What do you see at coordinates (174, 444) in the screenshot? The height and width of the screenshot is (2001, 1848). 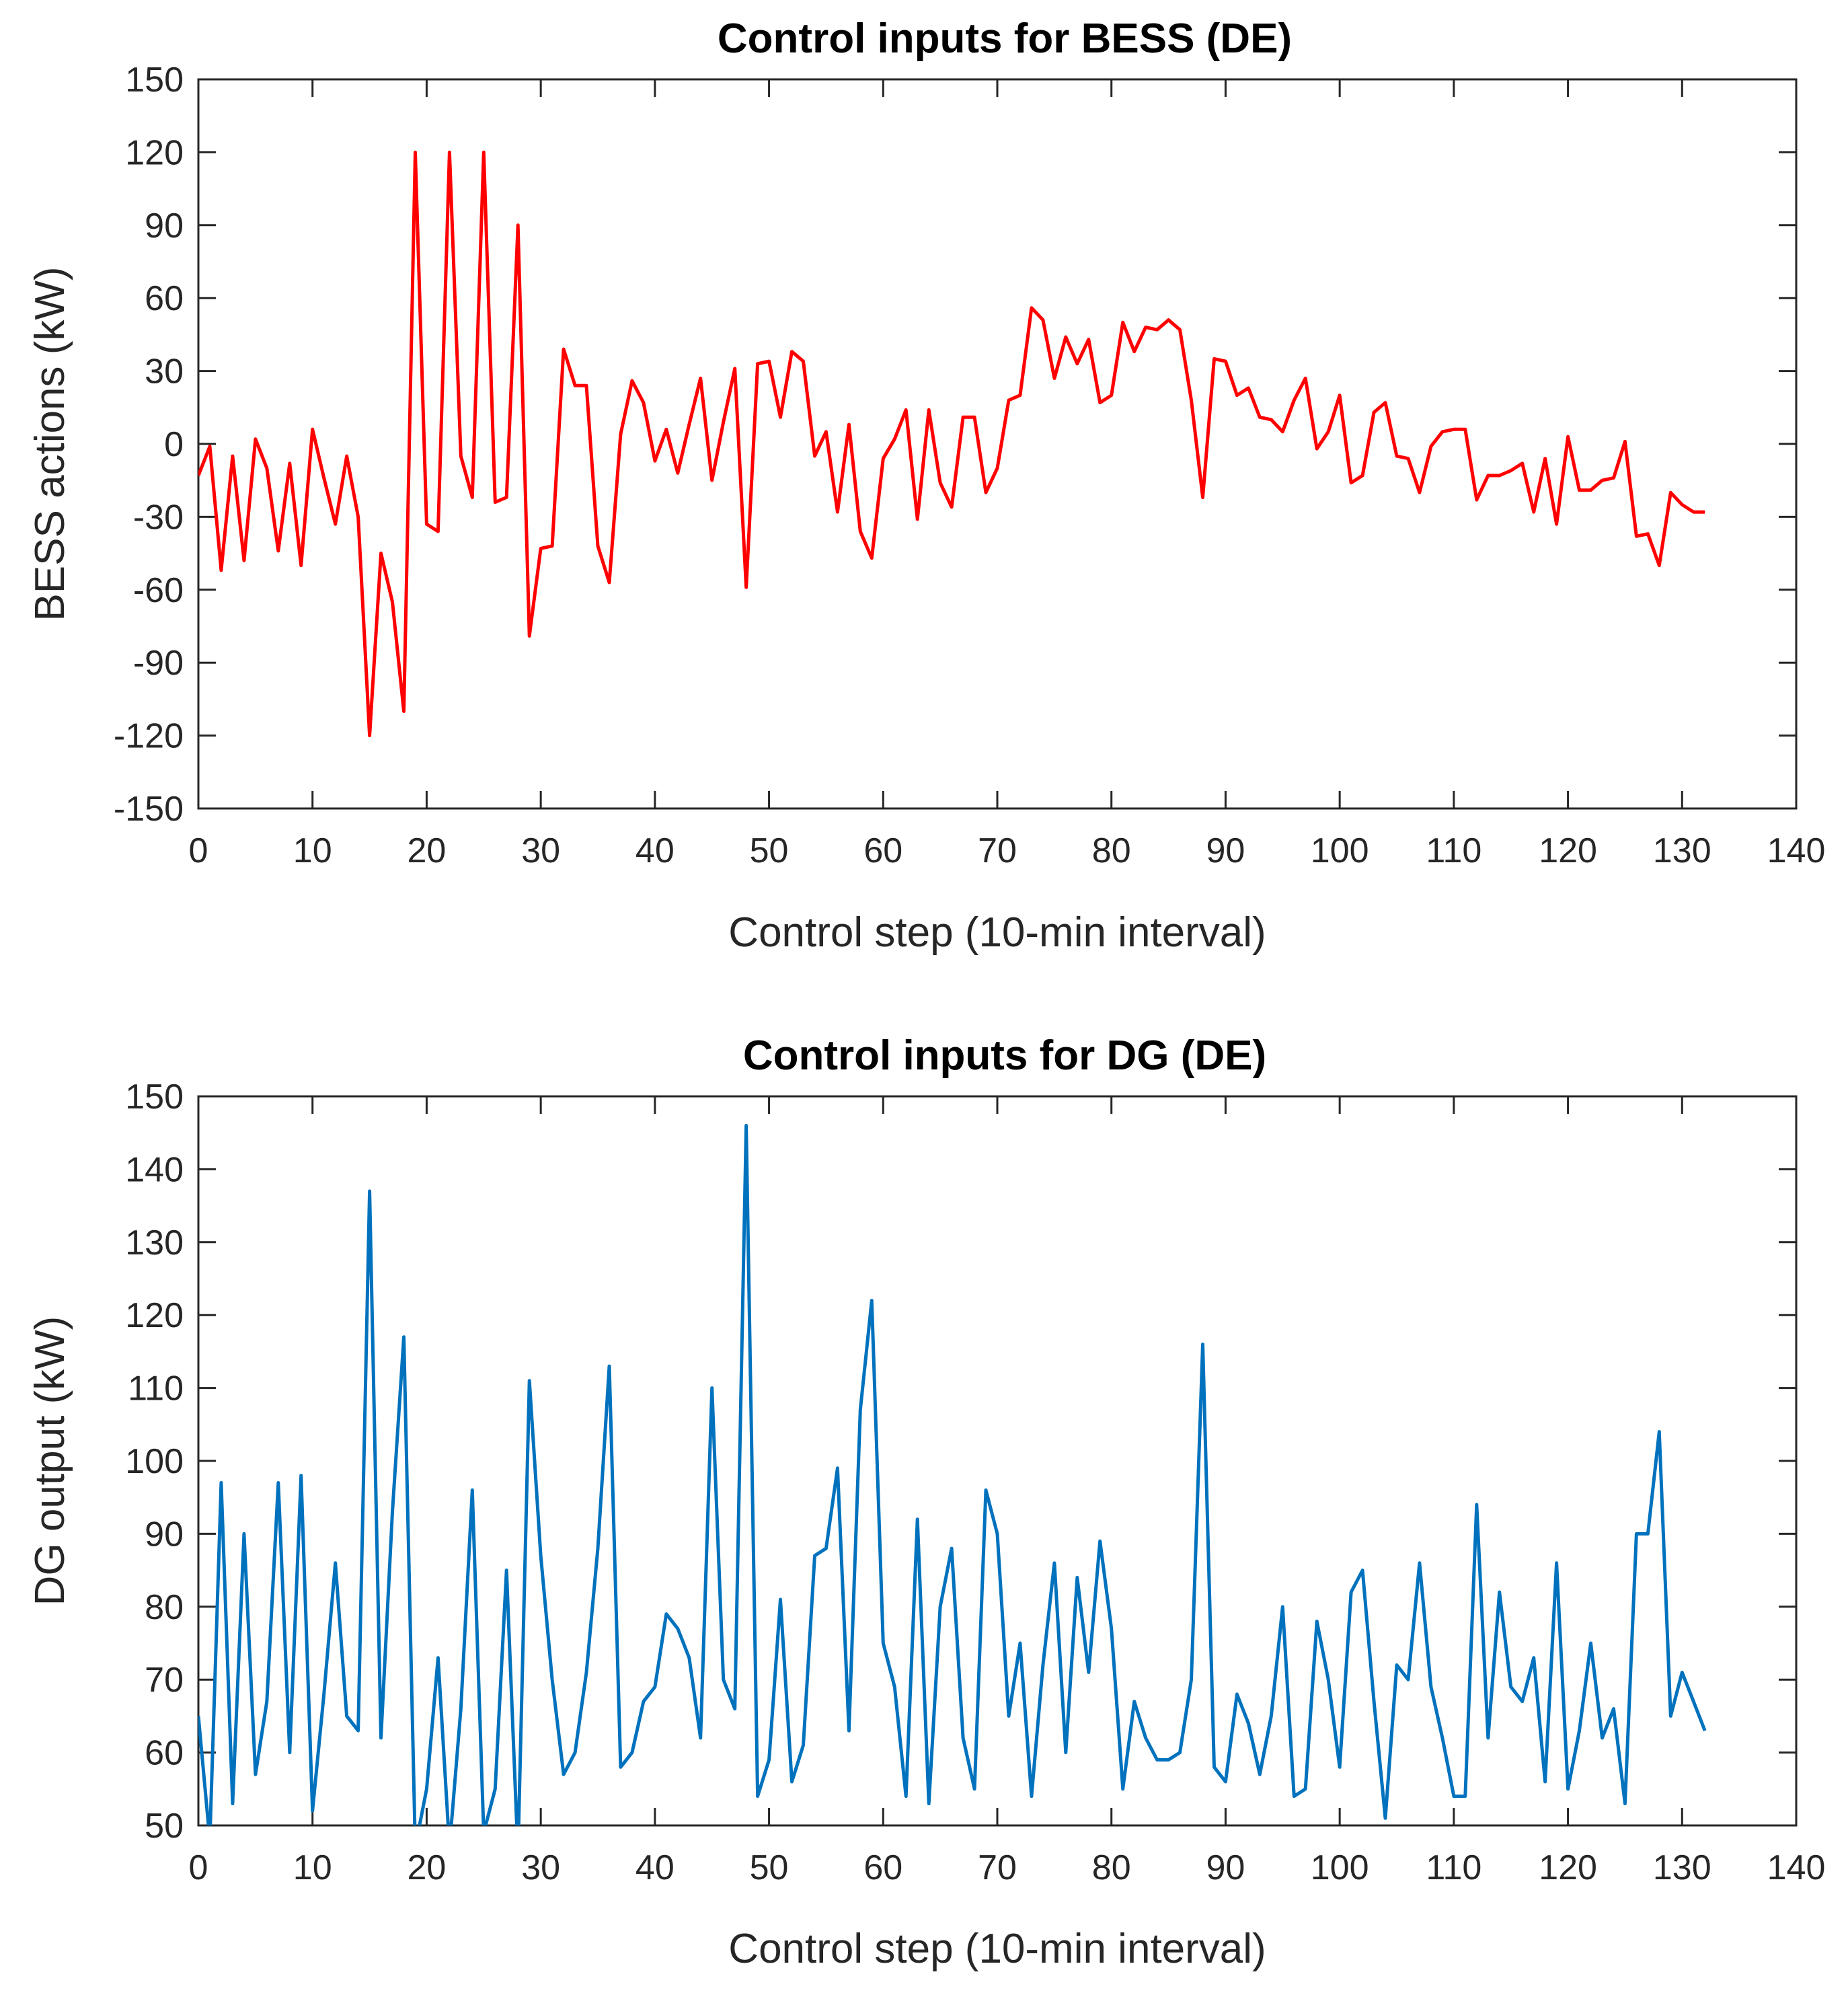 I see `bess-y-tick-label: 0` at bounding box center [174, 444].